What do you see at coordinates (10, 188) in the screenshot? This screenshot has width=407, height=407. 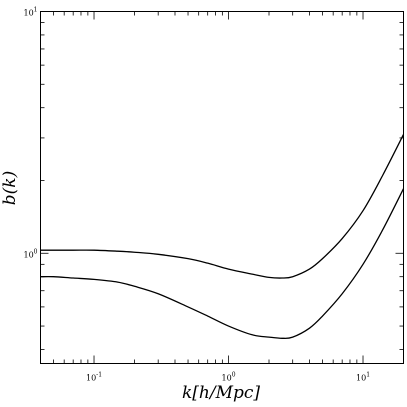 I see `y-axis-label: b(k)` at bounding box center [10, 188].